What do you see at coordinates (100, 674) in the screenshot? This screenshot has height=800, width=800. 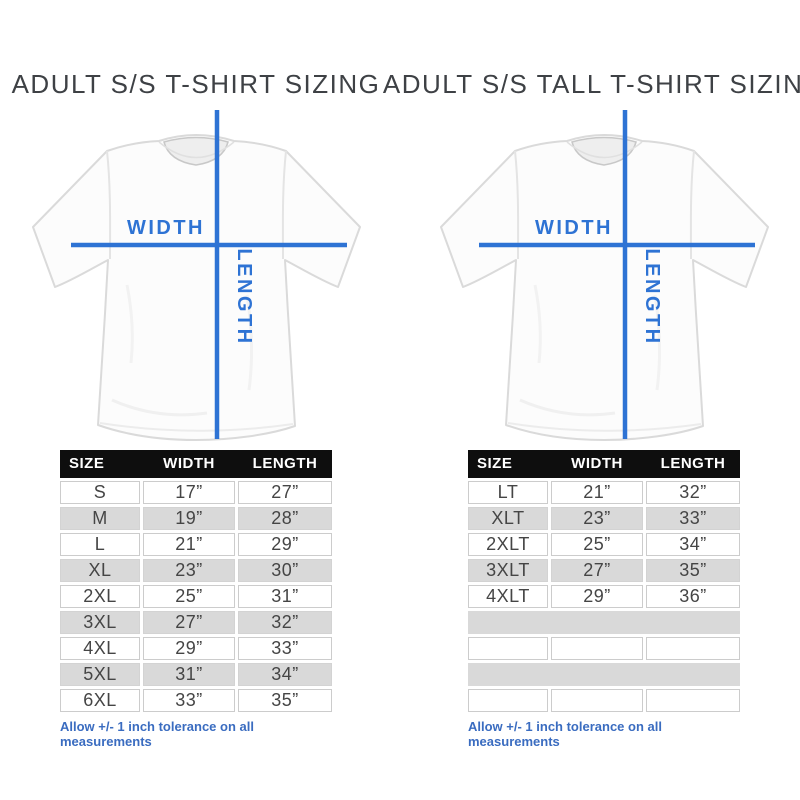 I see `table-cell: 5XL` at bounding box center [100, 674].